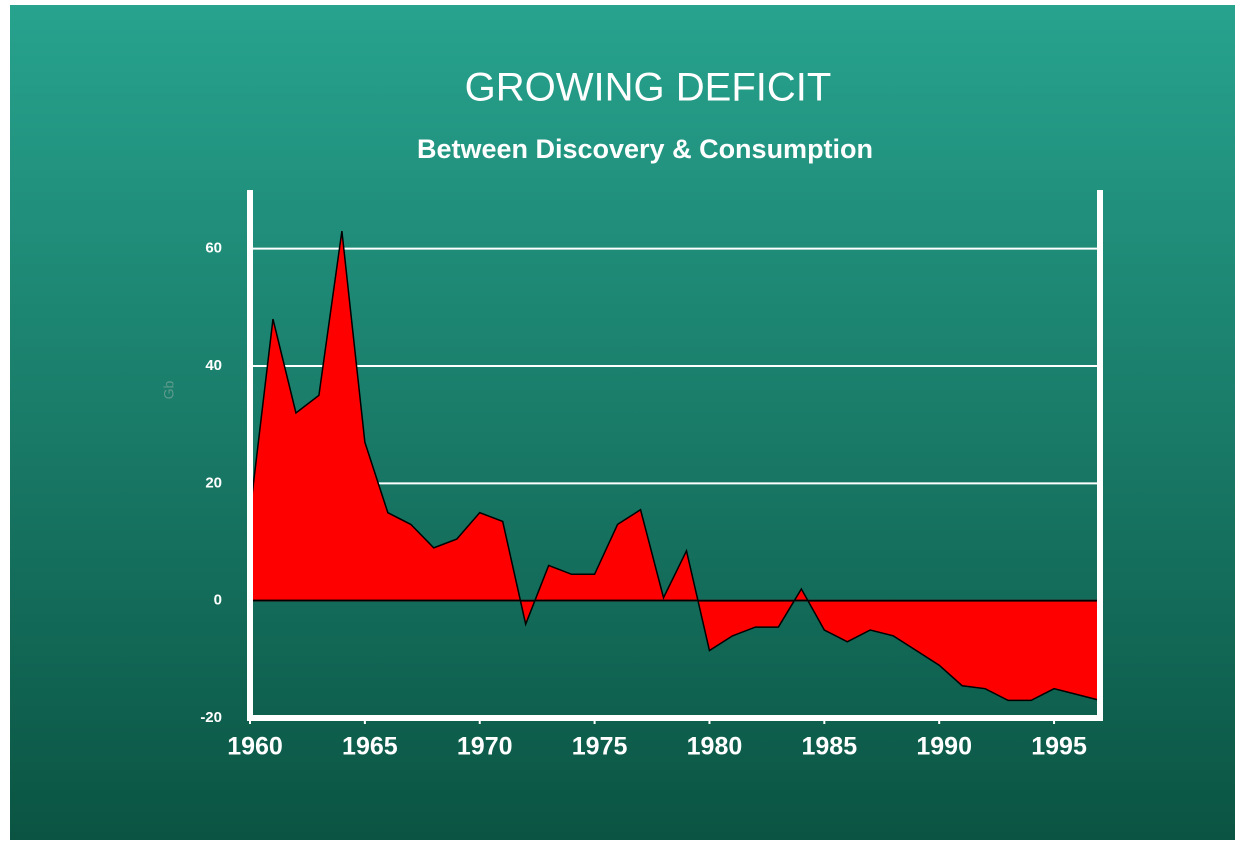 The width and height of the screenshot is (1245, 846). I want to click on y-tick-label: 40, so click(213, 365).